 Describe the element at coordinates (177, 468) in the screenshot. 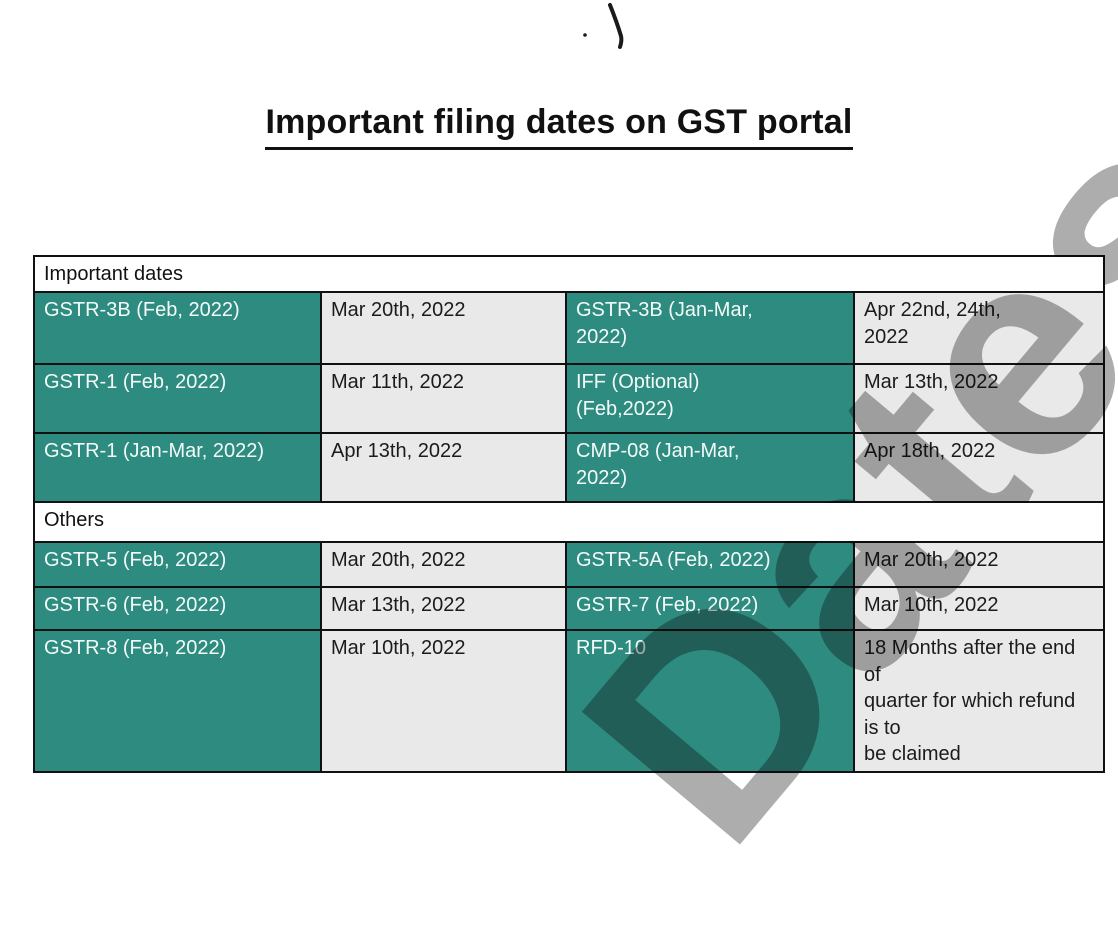

I see `form-cell: GSTR-1 (Jan-Mar, 2022)` at that location.